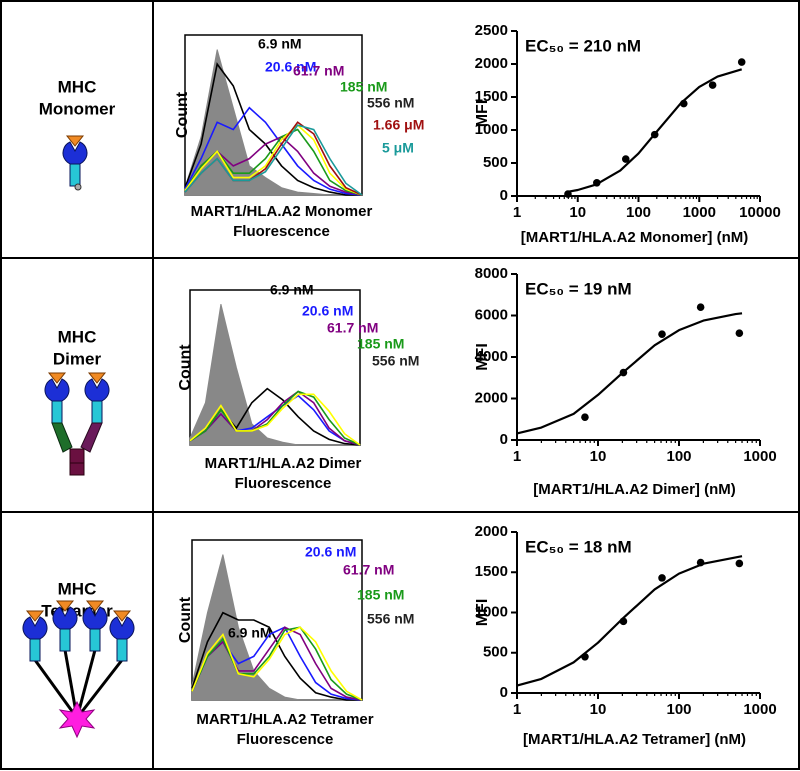  I want to click on x-tick-label: 10000, so click(760, 212).